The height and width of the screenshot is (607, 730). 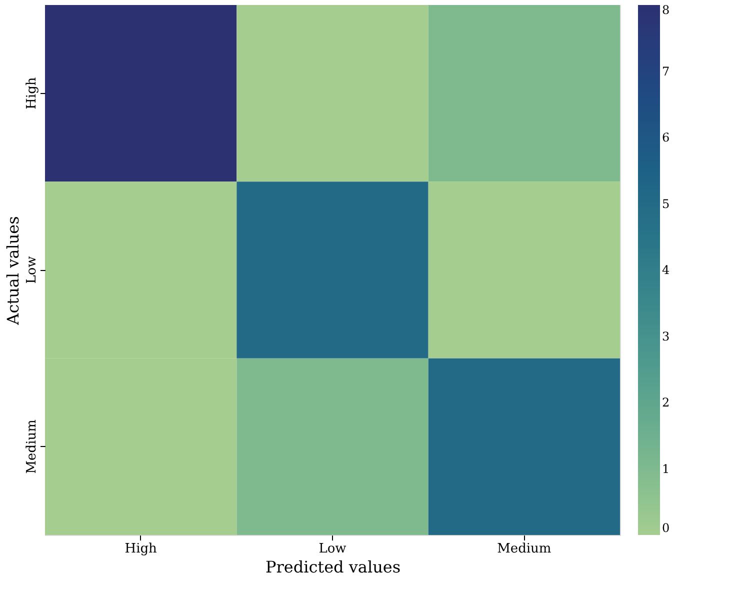 I want to click on y-tick-label: Low, so click(x=32, y=270).